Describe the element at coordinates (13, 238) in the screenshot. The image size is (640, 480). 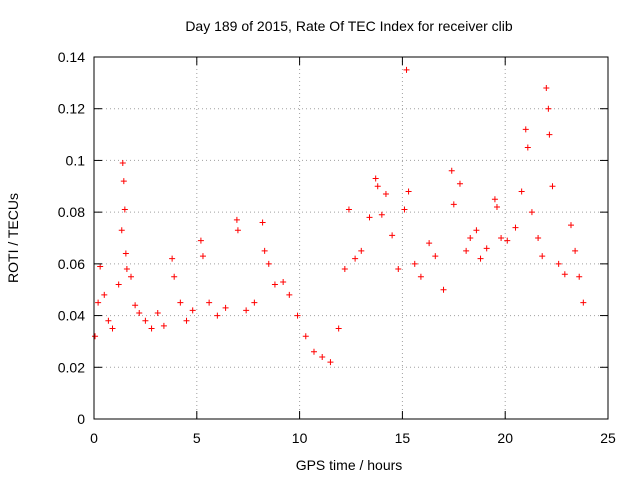
I see `y-axis-label: ROTI / TECUs` at that location.